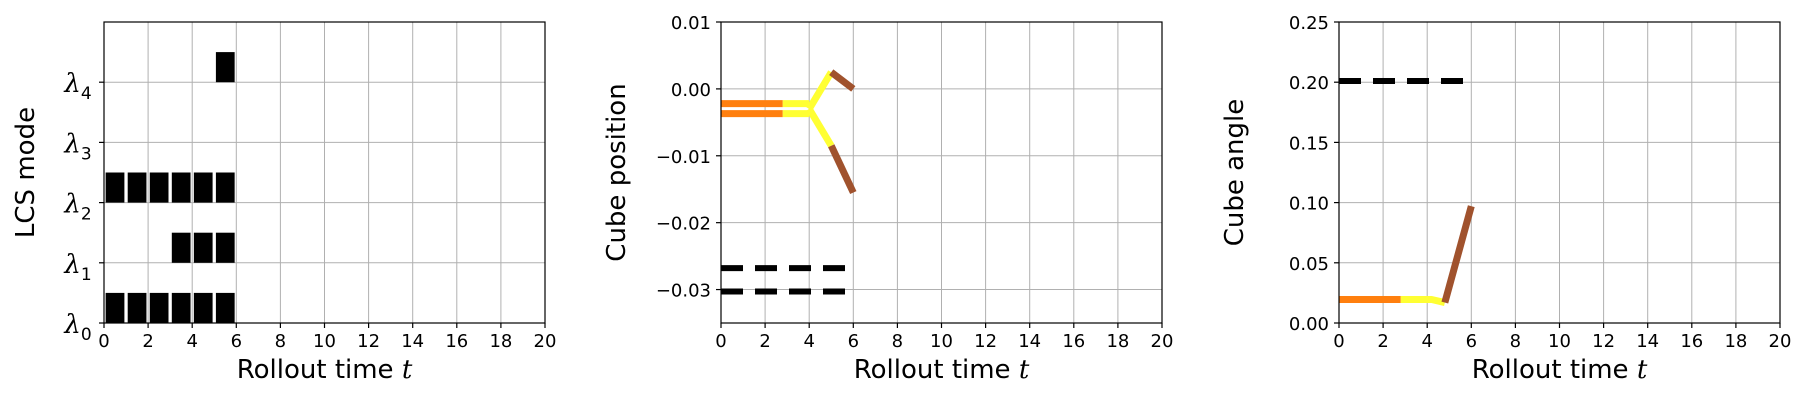  Describe the element at coordinates (1235, 173) in the screenshot. I see `y-axis-label: Cube angle` at that location.